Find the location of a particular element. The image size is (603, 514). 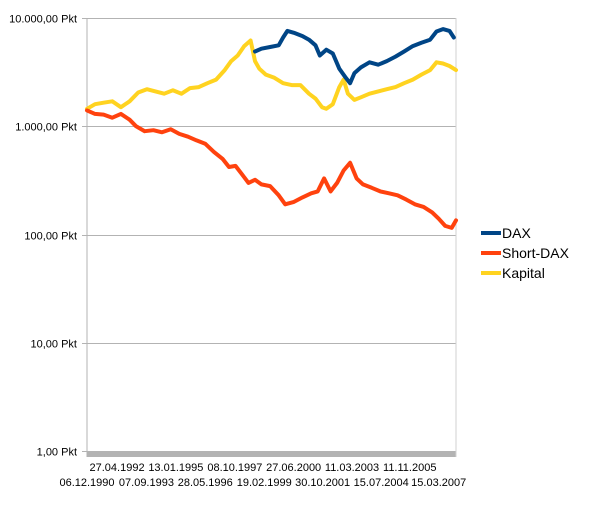

y-tick-label: 10,00 Pkt is located at coordinates (54, 345).